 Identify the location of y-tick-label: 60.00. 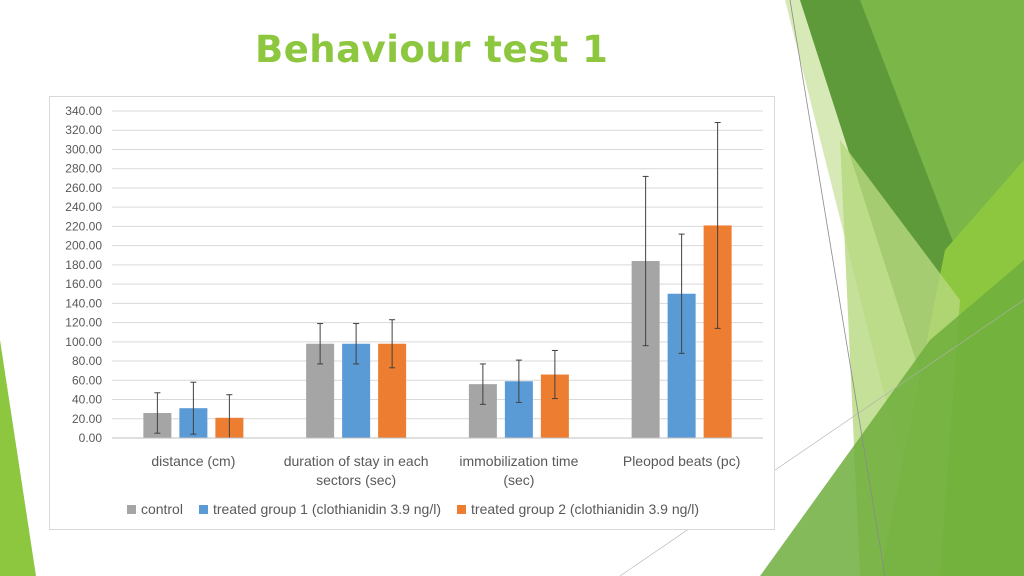
(87, 380).